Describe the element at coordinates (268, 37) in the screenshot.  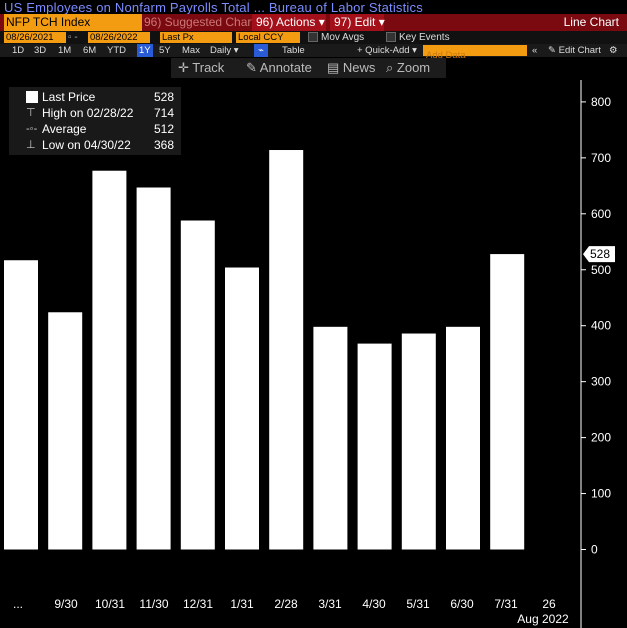
I see `currency-selector: Local CCY` at that location.